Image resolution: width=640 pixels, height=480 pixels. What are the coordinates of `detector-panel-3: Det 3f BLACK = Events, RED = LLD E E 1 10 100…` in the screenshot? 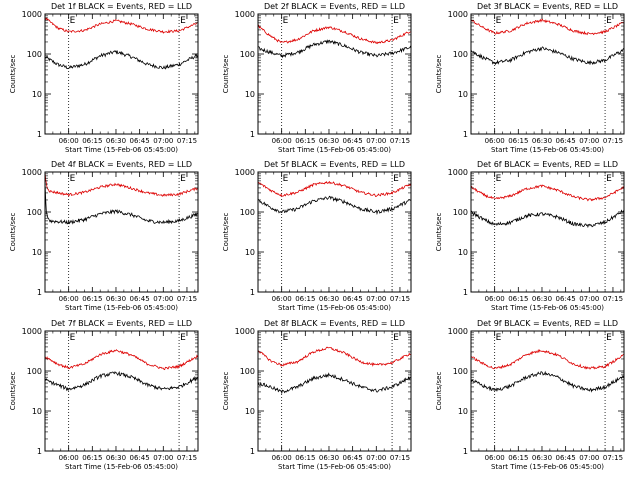 It's located at (530, 78).